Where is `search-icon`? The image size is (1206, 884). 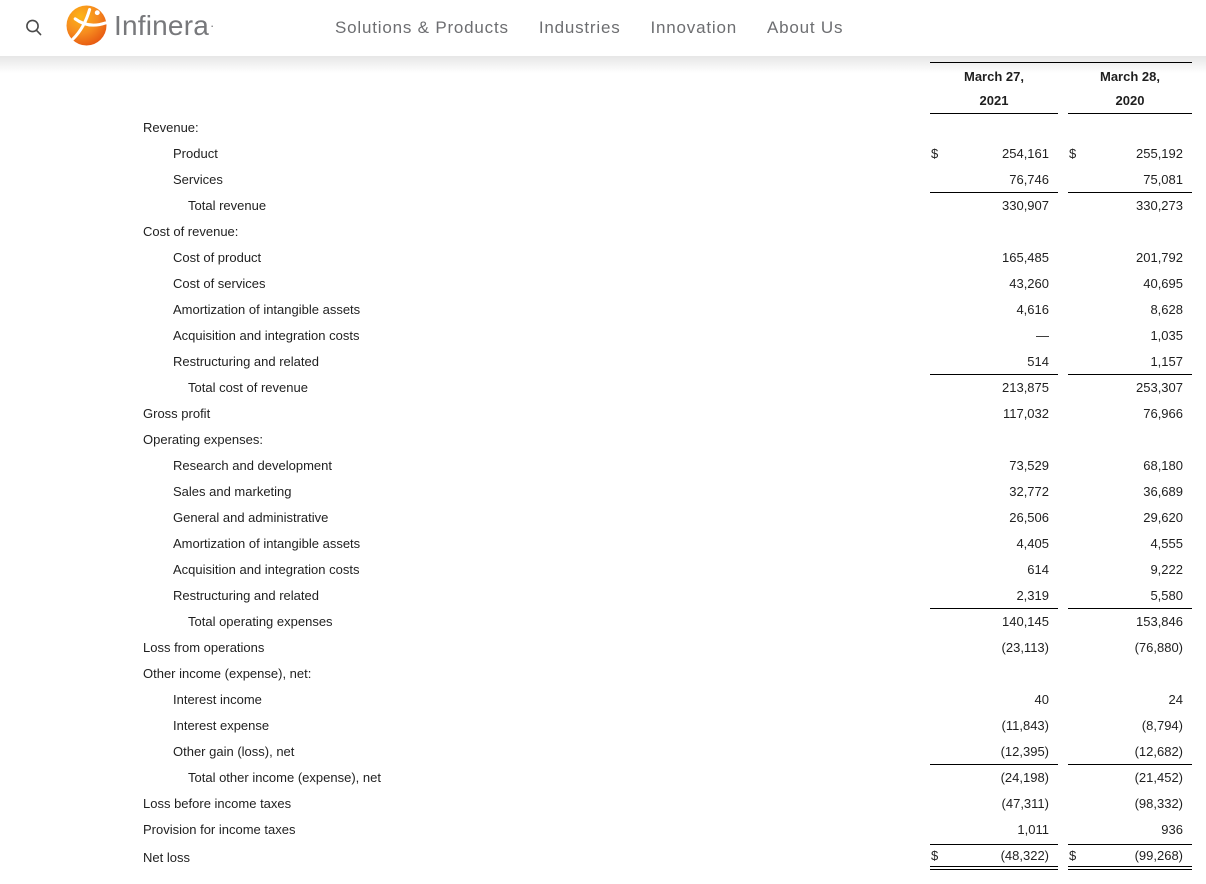 search-icon is located at coordinates (34, 27).